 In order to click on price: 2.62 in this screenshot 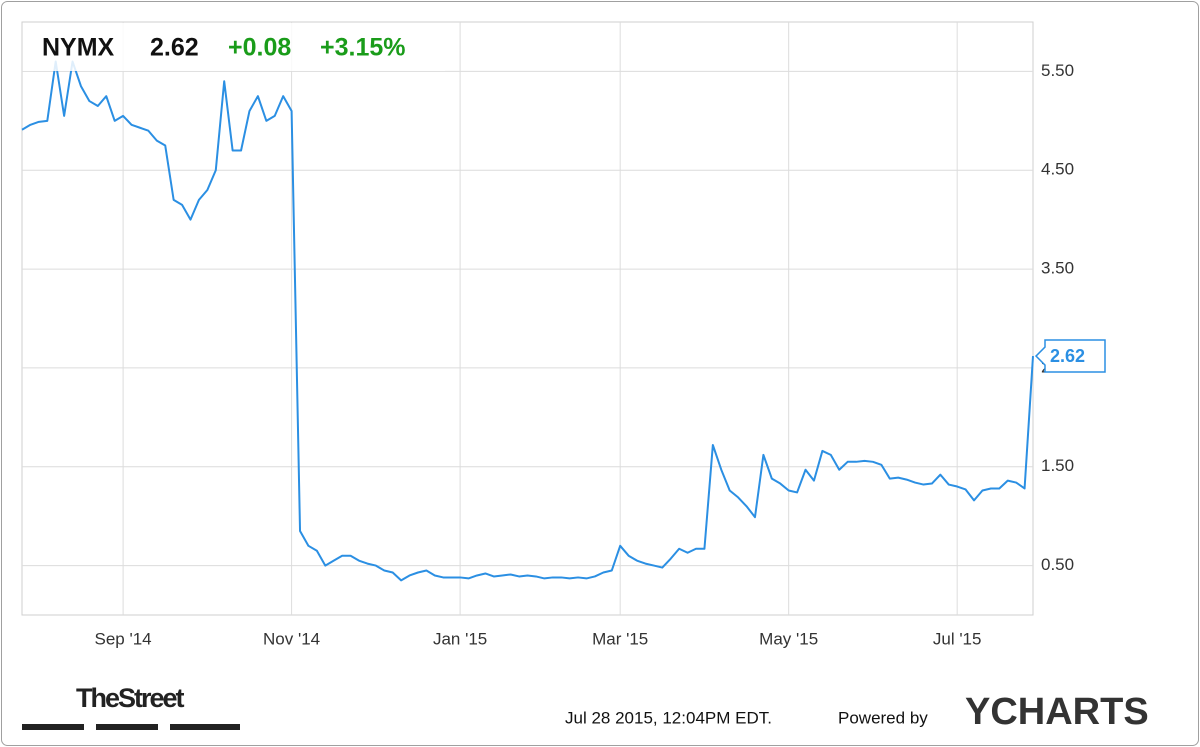, I will do `click(174, 48)`.